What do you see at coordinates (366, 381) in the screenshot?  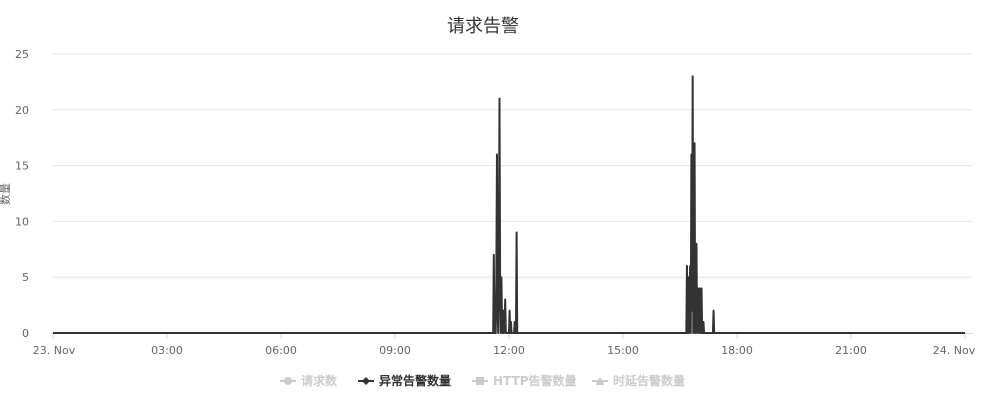 I see `diamond-marker-icon` at bounding box center [366, 381].